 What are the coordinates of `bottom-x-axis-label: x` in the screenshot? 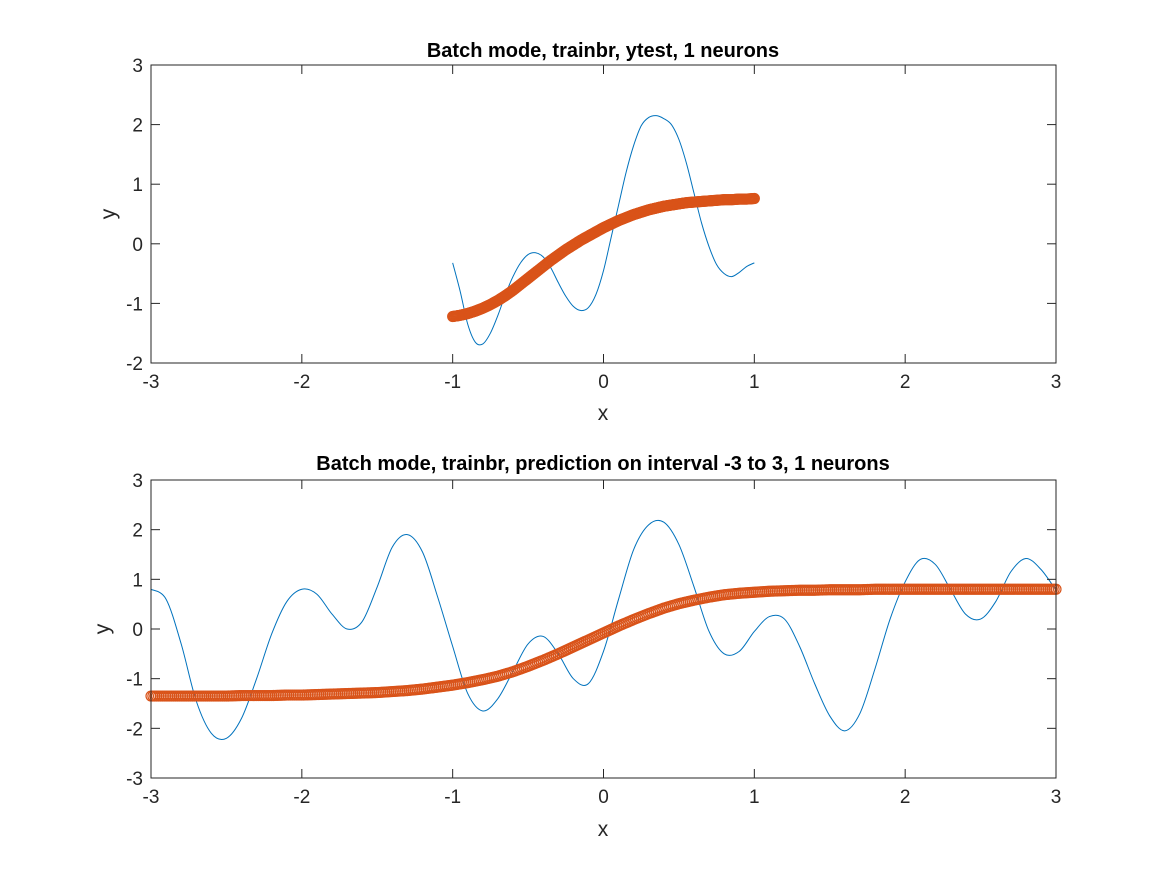 It's located at (603, 829).